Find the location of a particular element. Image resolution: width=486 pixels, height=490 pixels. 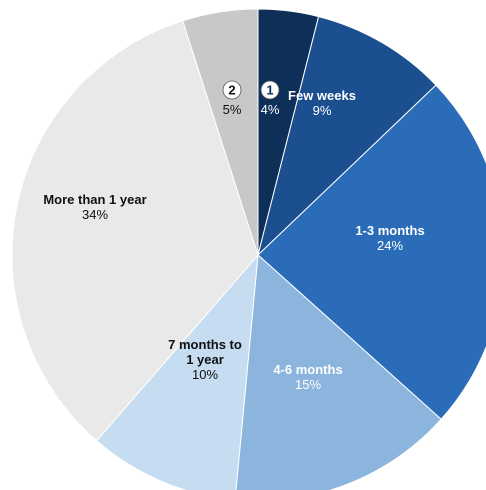

slice-name: 1-3 months is located at coordinates (389, 230).